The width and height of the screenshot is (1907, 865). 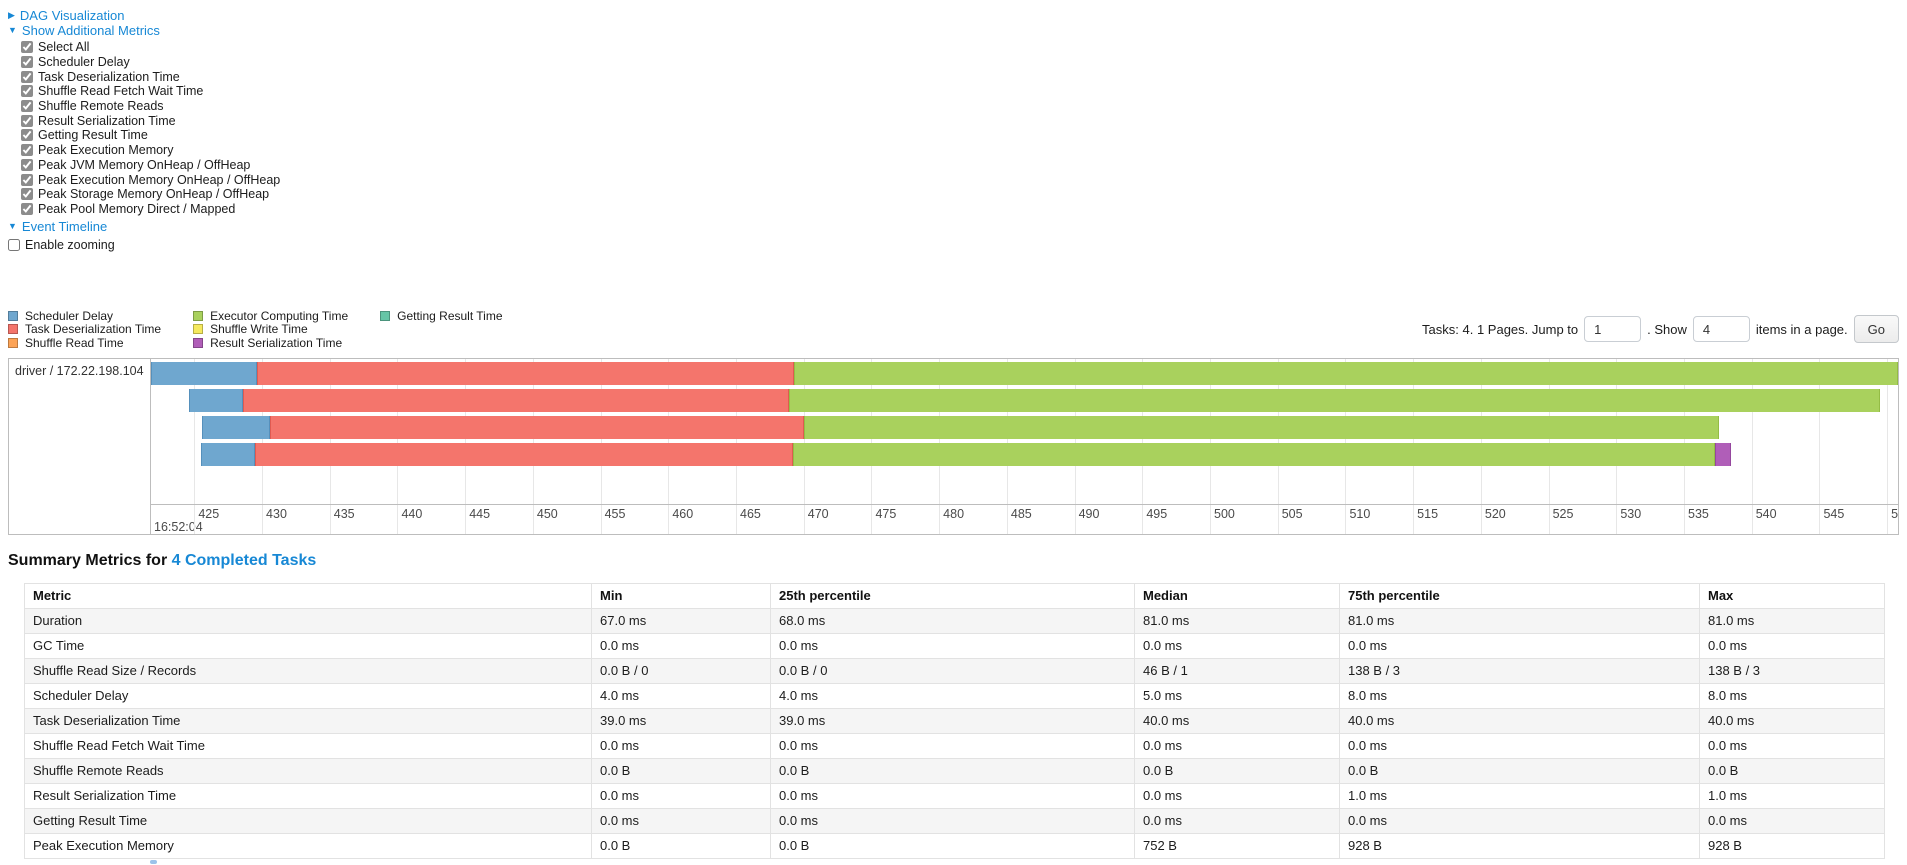 What do you see at coordinates (27, 106) in the screenshot?
I see `checkbox-shuffle-remote-reads` at bounding box center [27, 106].